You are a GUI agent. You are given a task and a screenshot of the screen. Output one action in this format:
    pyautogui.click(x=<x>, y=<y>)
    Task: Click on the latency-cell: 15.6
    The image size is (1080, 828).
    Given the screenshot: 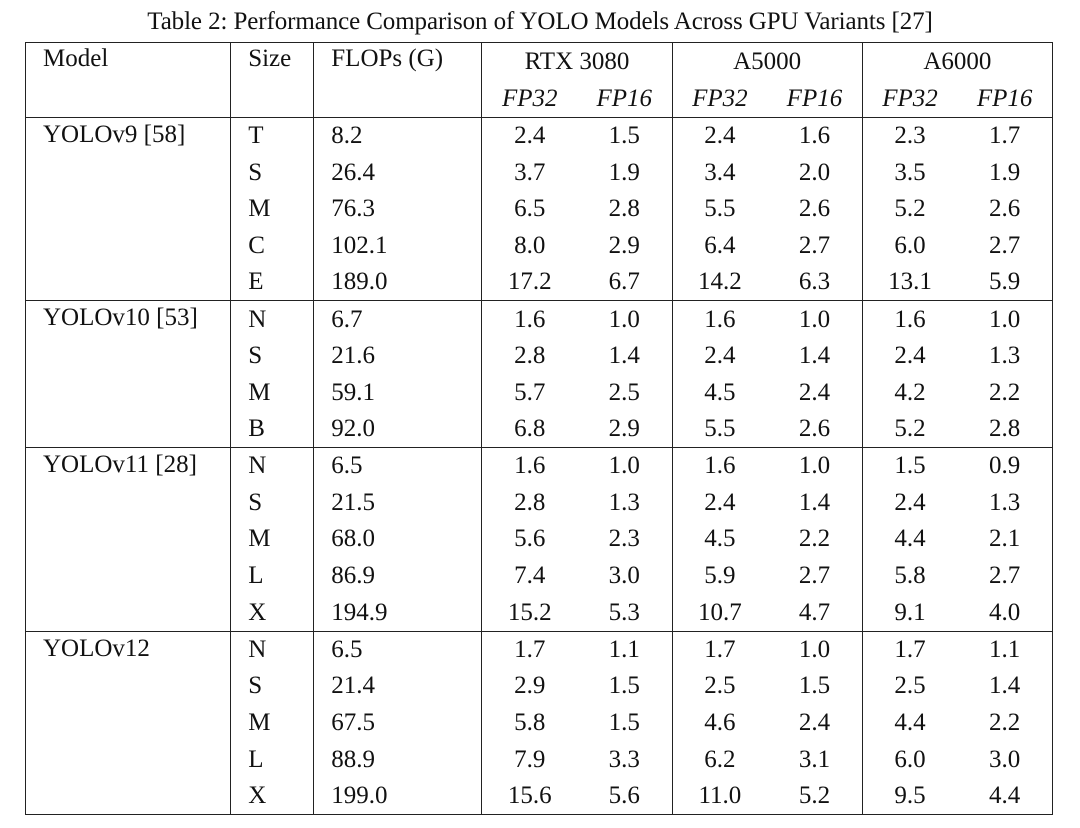 What is the action you would take?
    pyautogui.click(x=529, y=796)
    